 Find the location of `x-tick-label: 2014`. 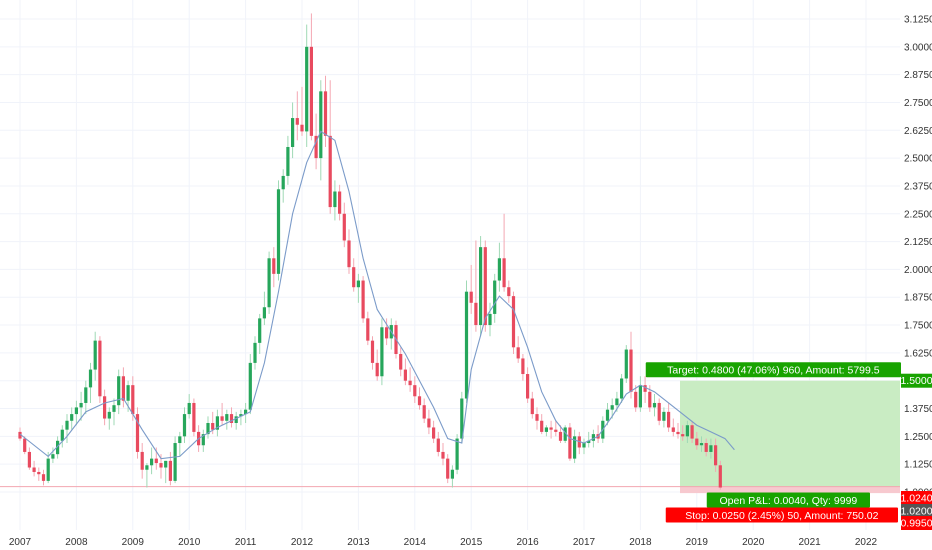

x-tick-label: 2014 is located at coordinates (415, 542).